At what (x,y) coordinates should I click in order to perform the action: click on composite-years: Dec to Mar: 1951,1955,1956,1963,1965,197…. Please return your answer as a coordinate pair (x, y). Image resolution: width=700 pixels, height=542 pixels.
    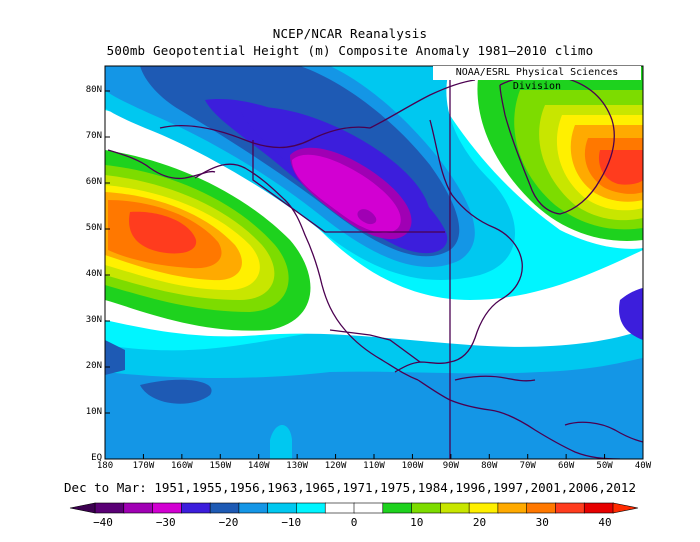
    Looking at the image, I should click on (350, 487).